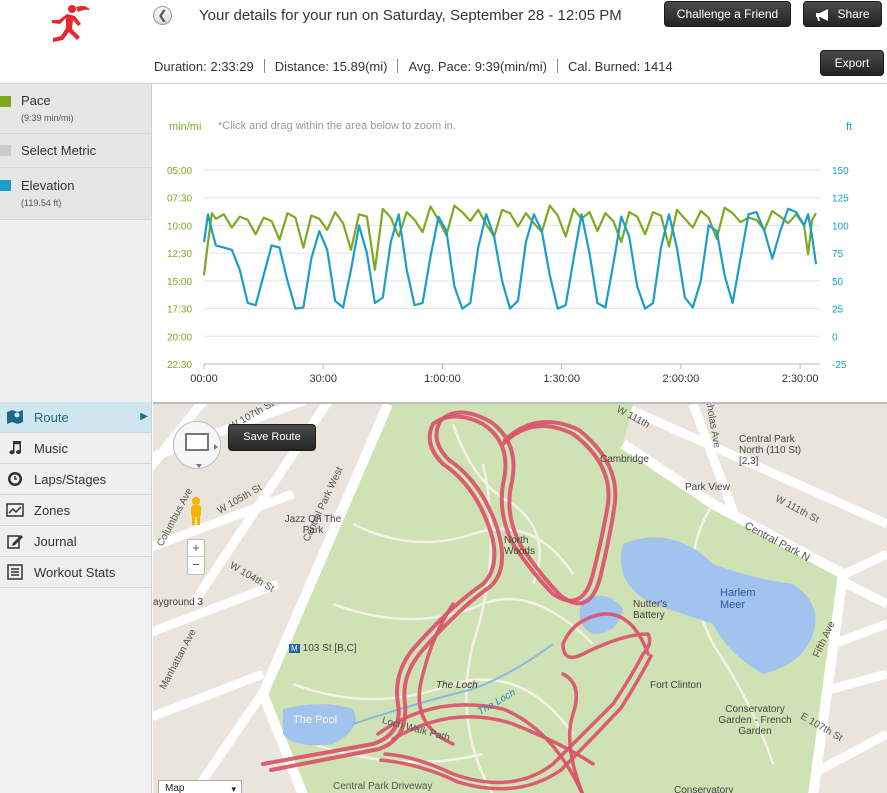 The height and width of the screenshot is (793, 887). I want to click on pencil-icon, so click(15, 542).